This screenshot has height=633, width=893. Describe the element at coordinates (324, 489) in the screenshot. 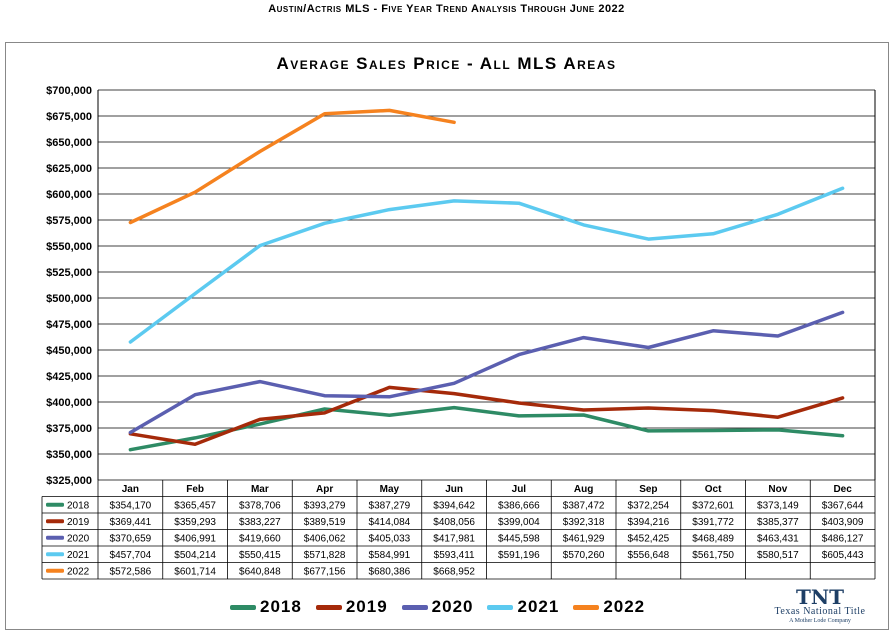

I see `x-tick-label: Apr` at that location.